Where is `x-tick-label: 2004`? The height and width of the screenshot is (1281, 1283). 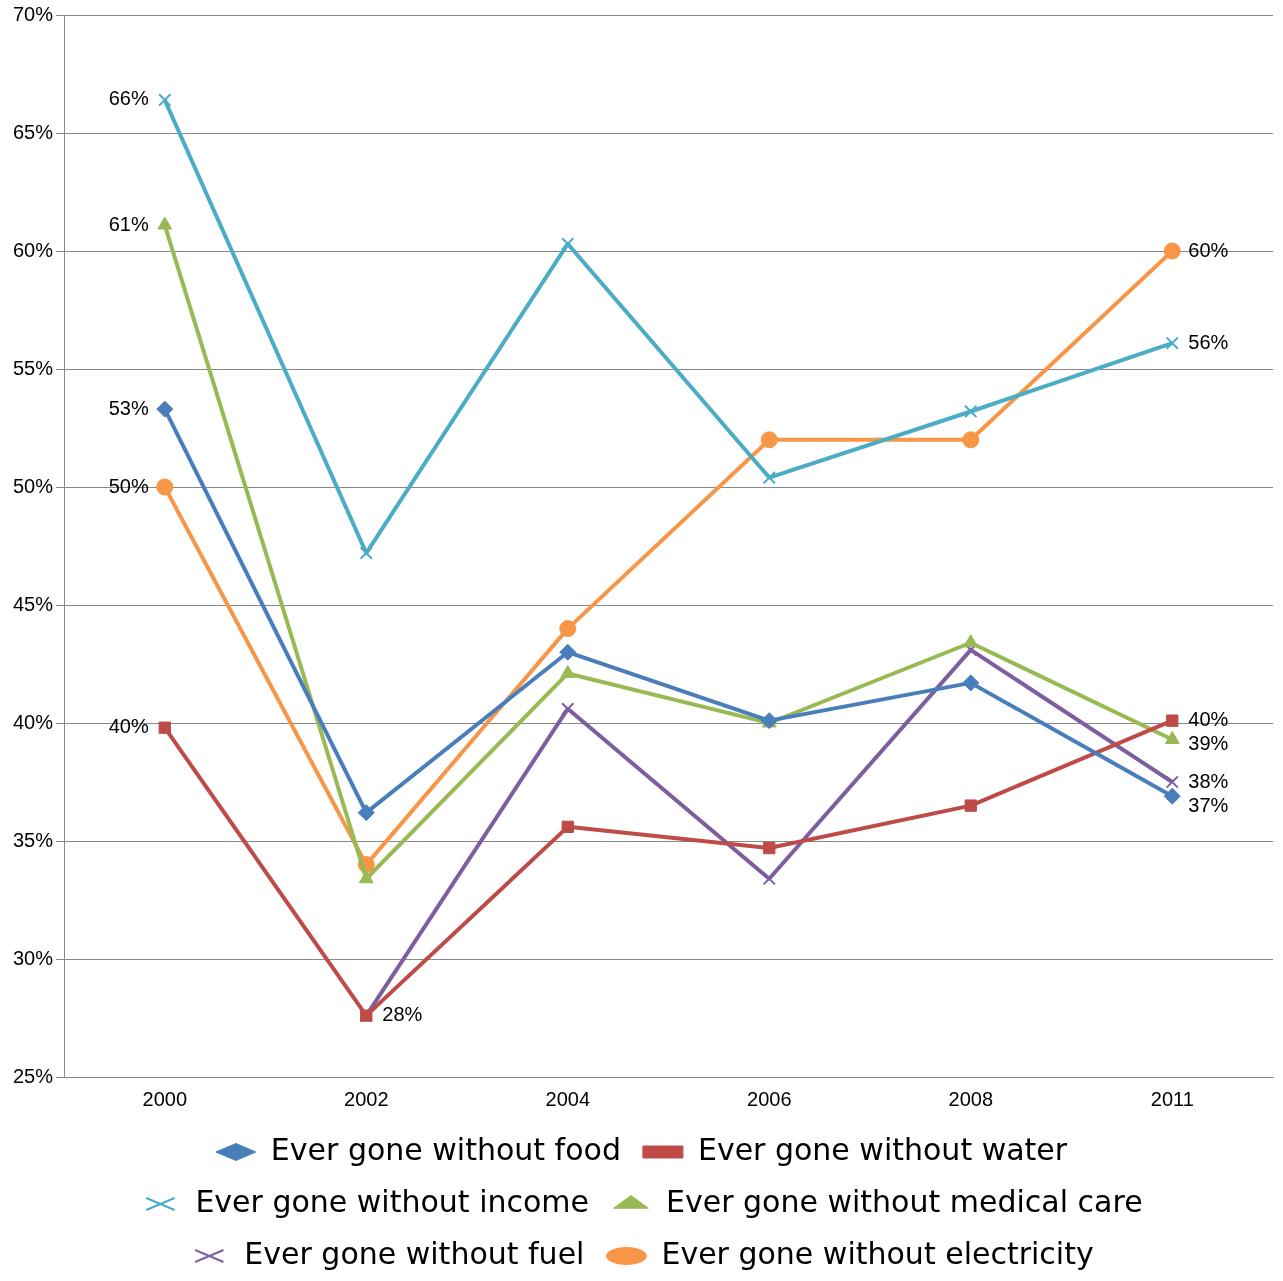 x-tick-label: 2004 is located at coordinates (568, 1098).